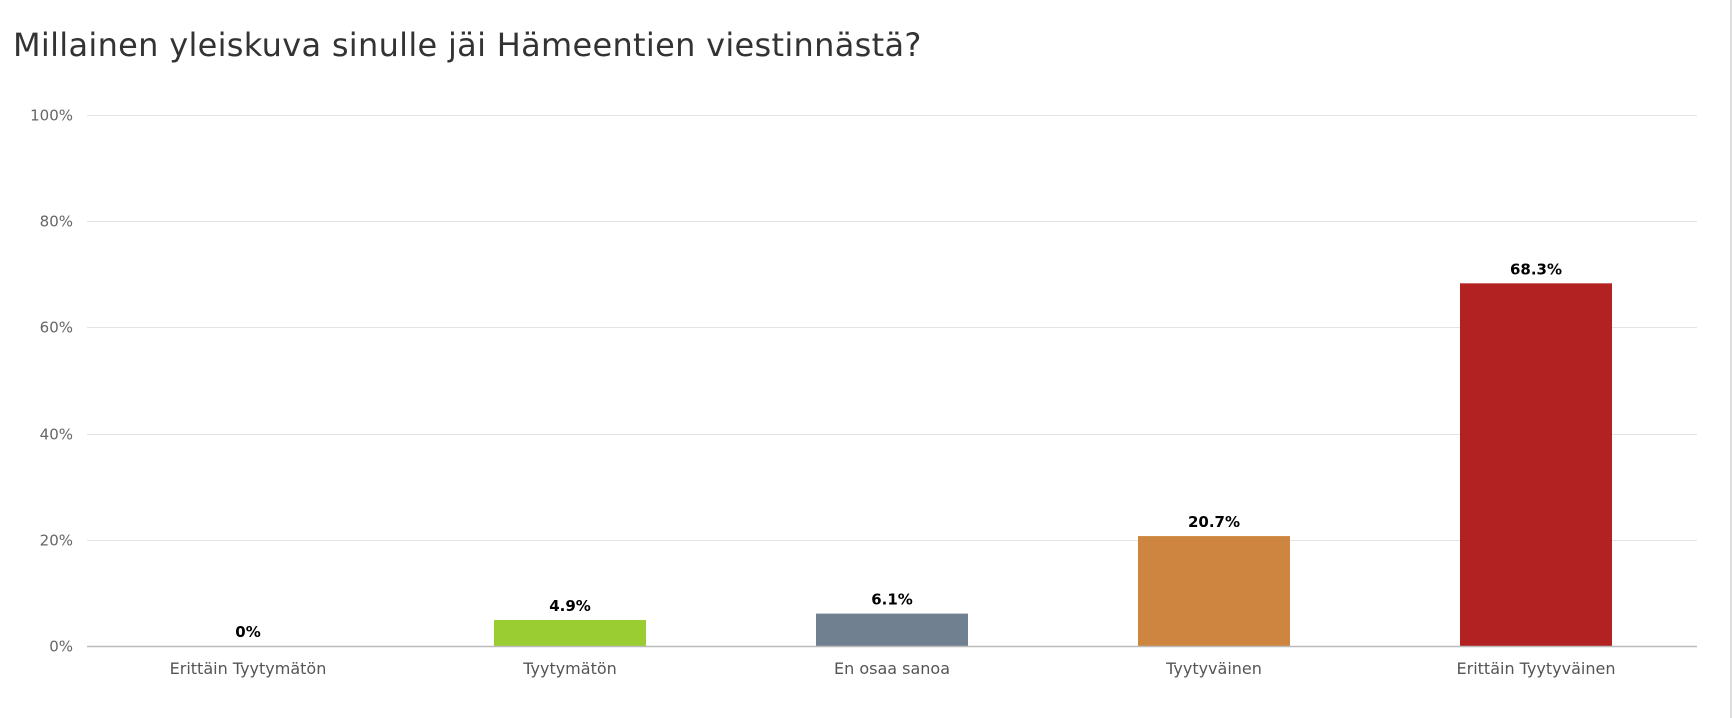  Describe the element at coordinates (51, 116) in the screenshot. I see `y-tick-label-100: 100%` at that location.